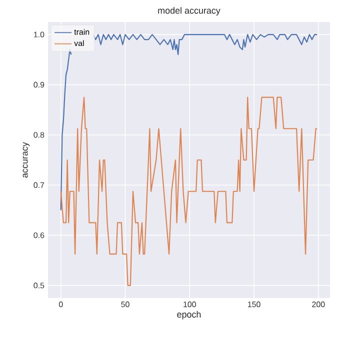 Image resolution: width=337 pixels, height=338 pixels. Describe the element at coordinates (189, 315) in the screenshot. I see `x-axis-title: epoch` at that location.